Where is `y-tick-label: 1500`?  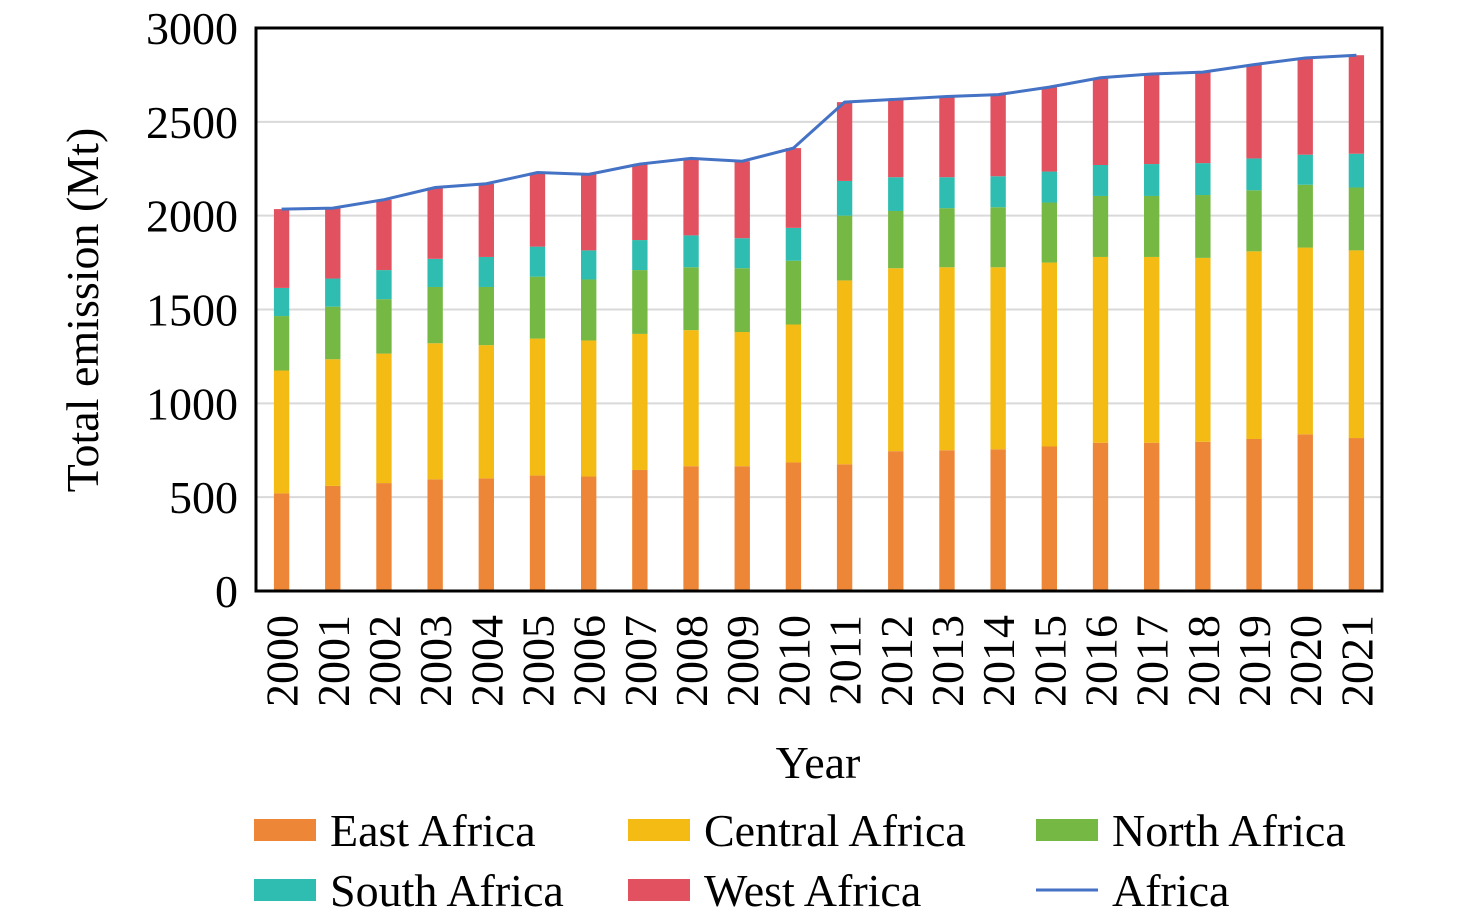
y-tick-label: 1500 is located at coordinates (192, 310).